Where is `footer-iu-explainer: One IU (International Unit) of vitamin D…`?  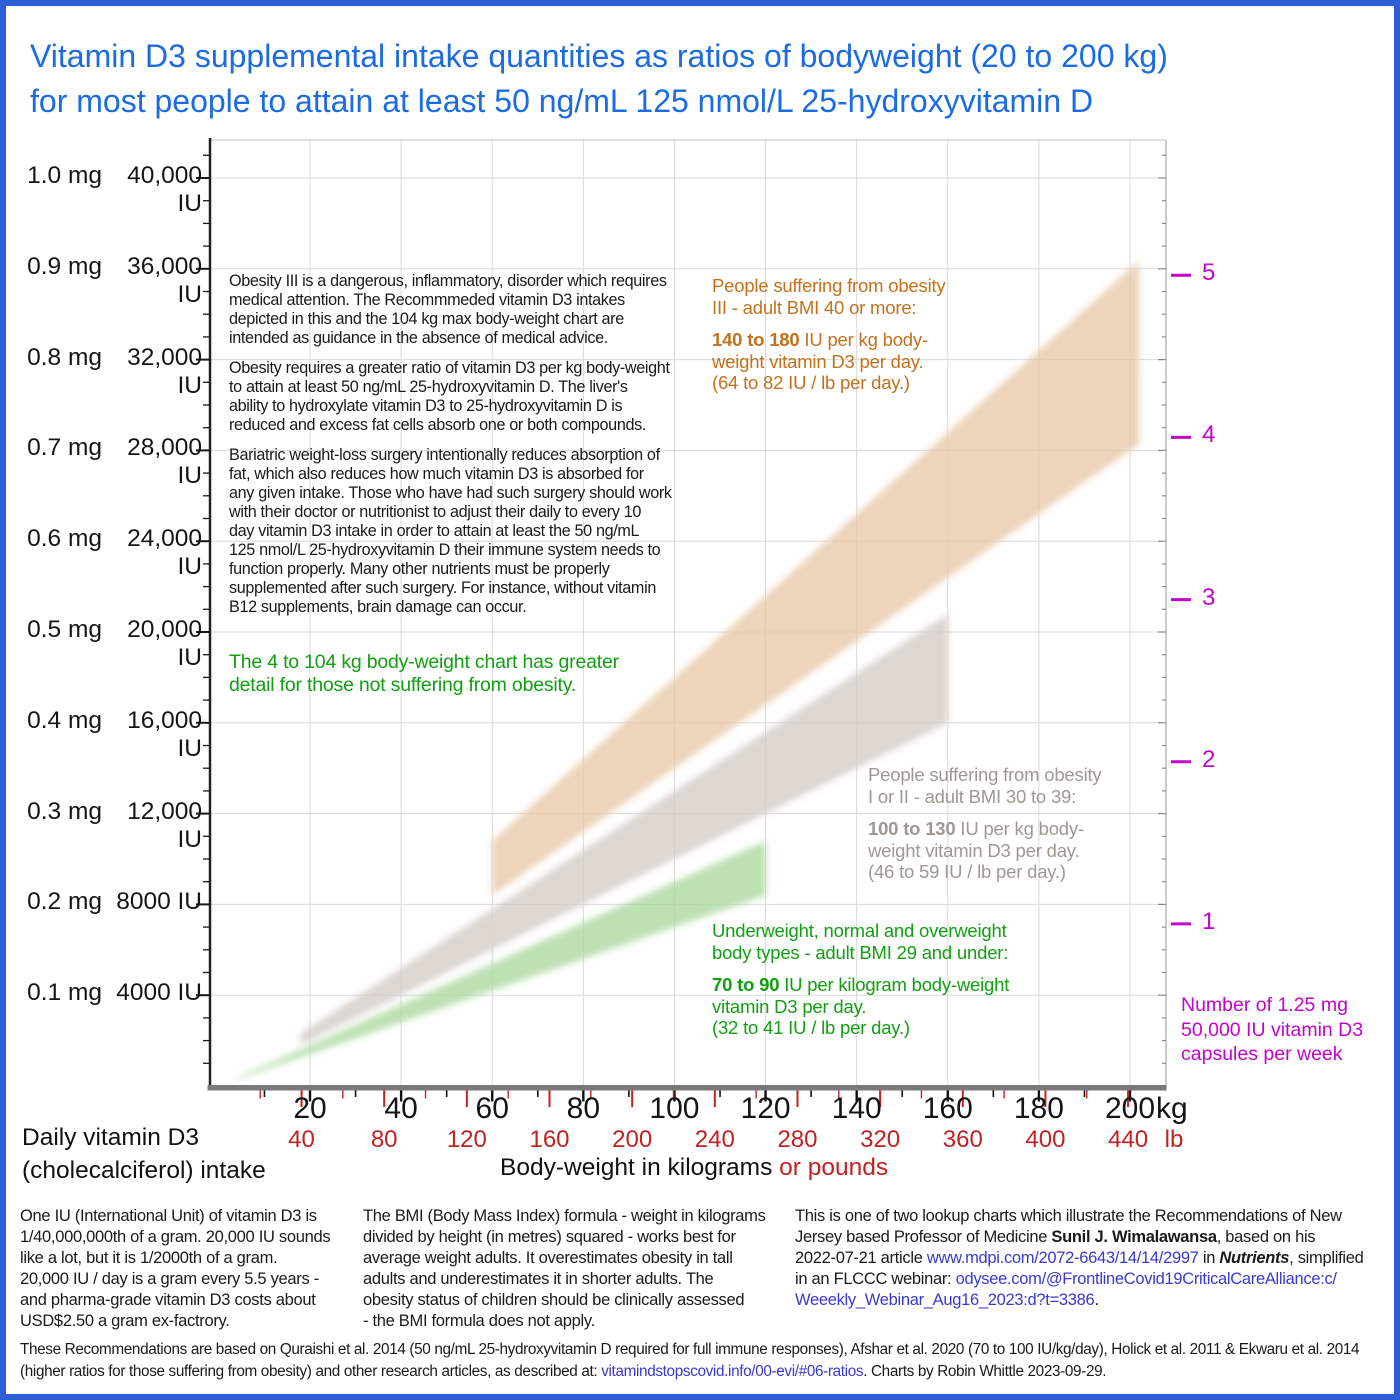 footer-iu-explainer: One IU (International Unit) of vitamin D… is located at coordinates (175, 1269).